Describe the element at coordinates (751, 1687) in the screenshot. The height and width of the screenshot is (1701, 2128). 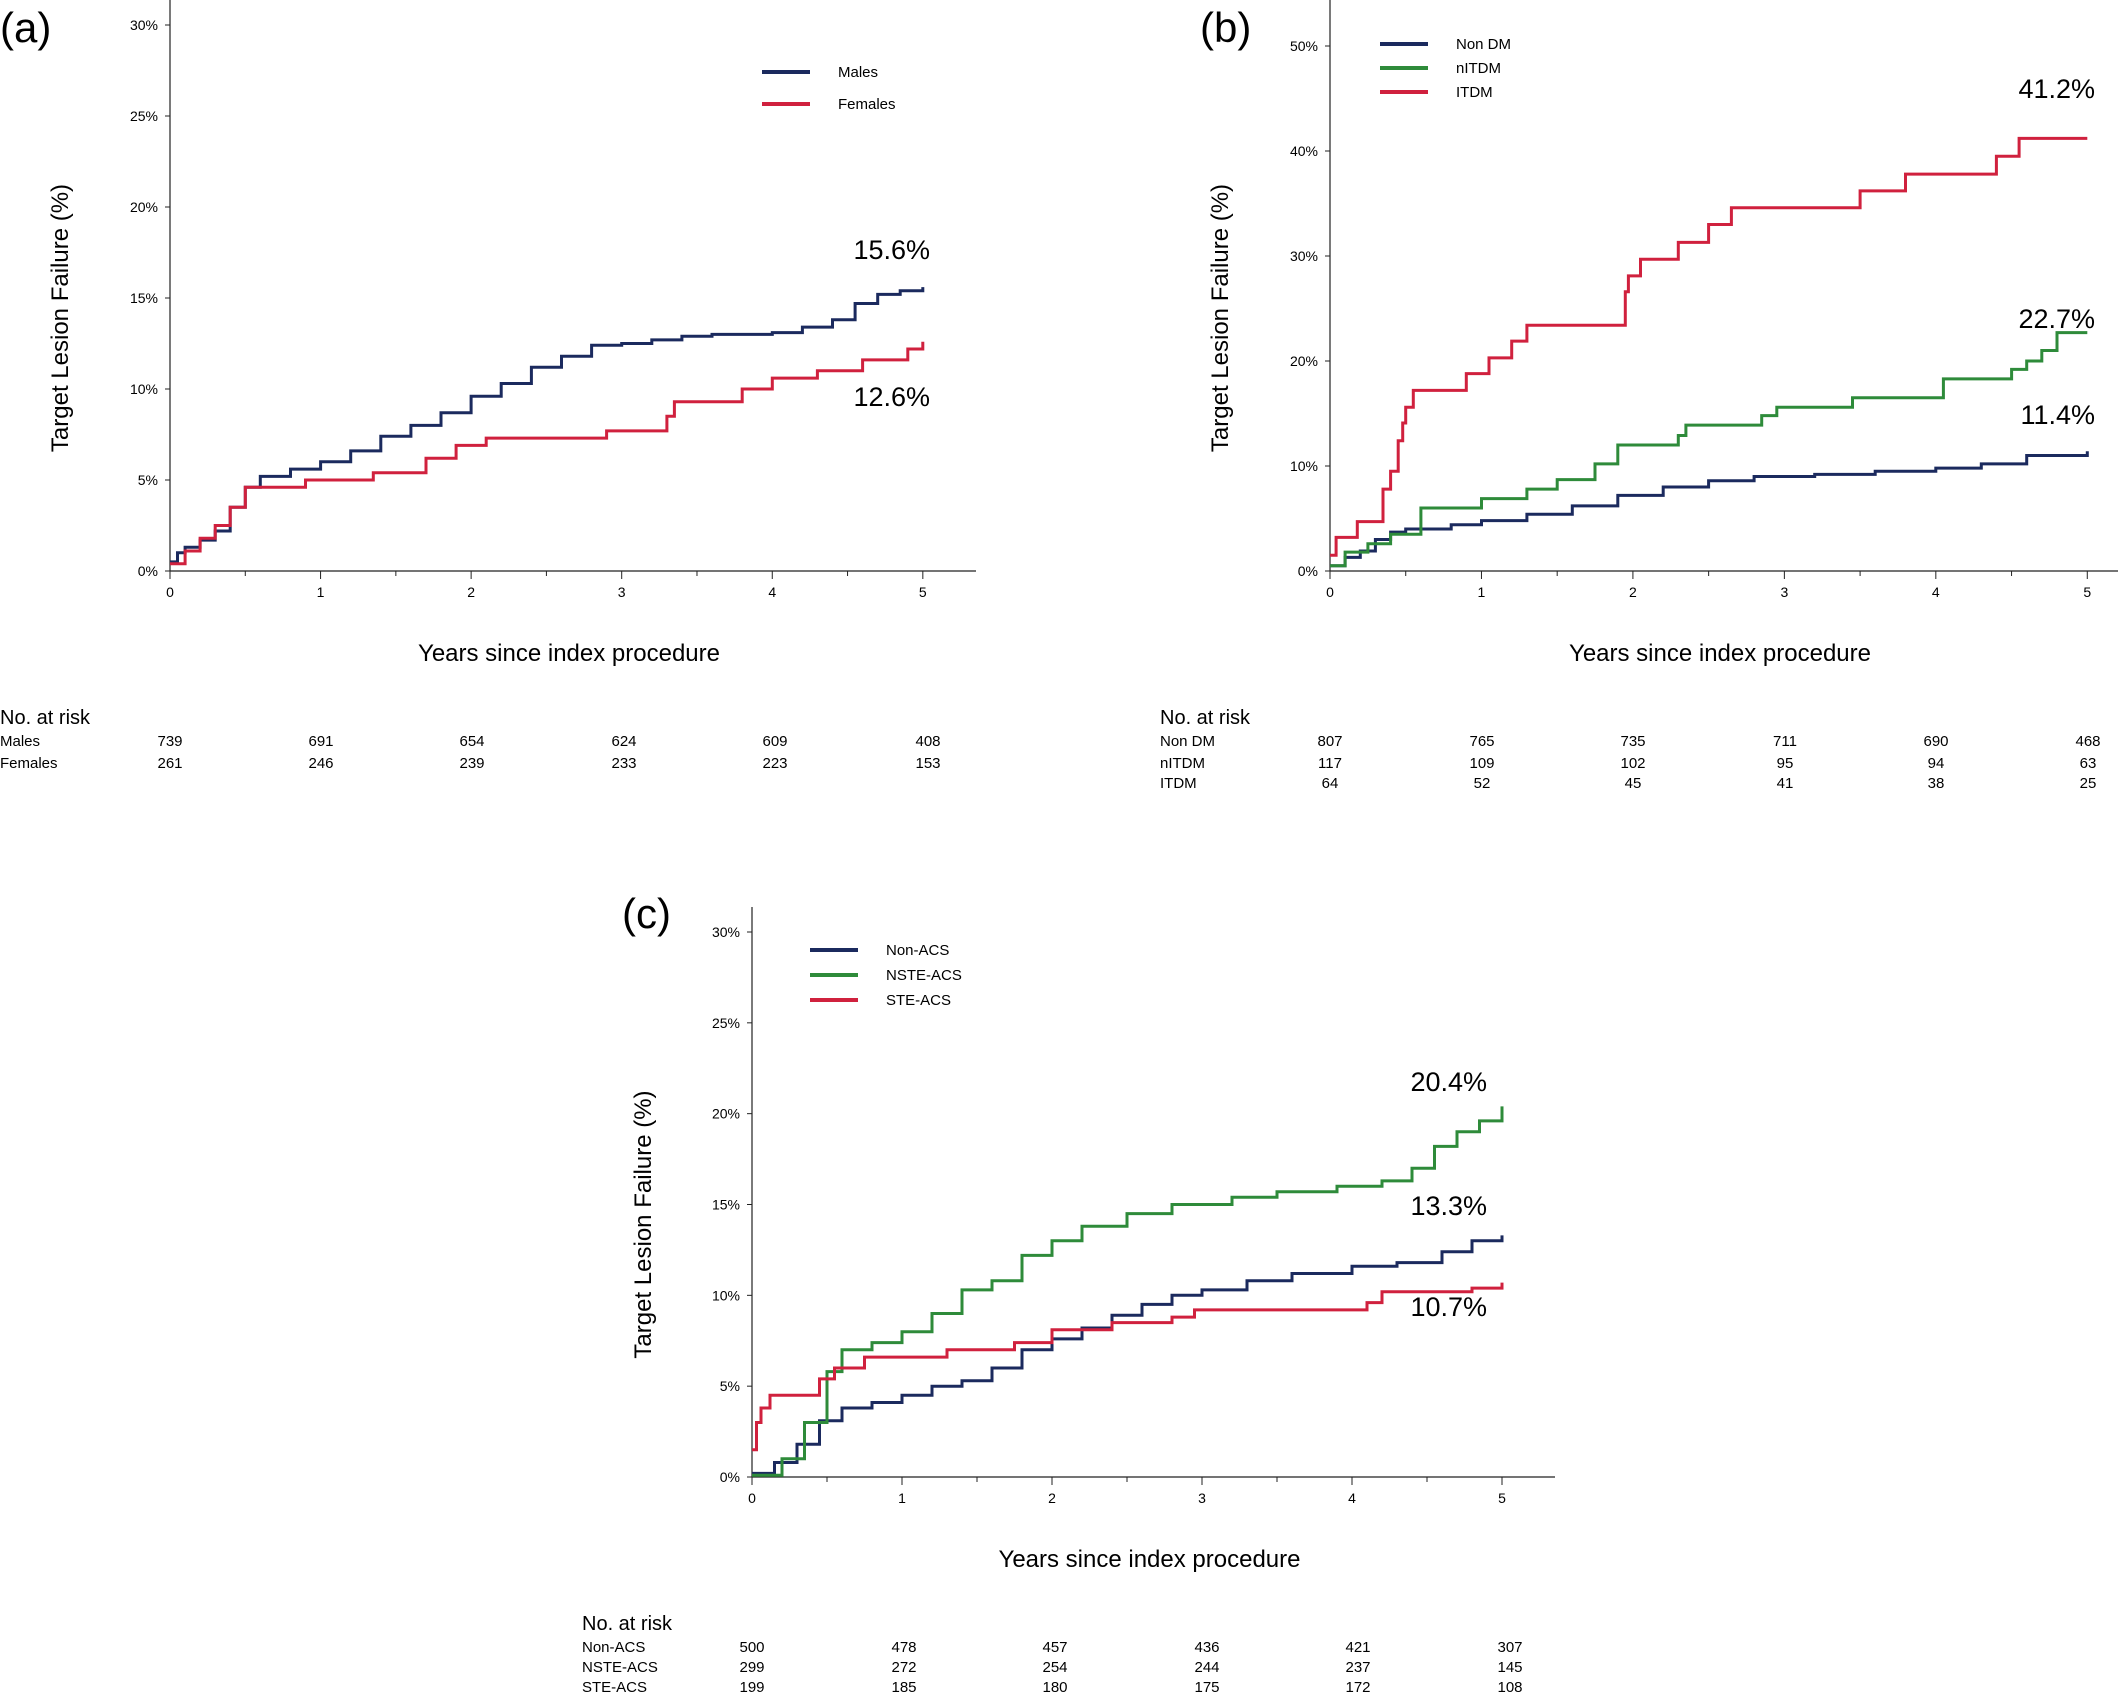
I see `risk-cell-value: 199` at that location.